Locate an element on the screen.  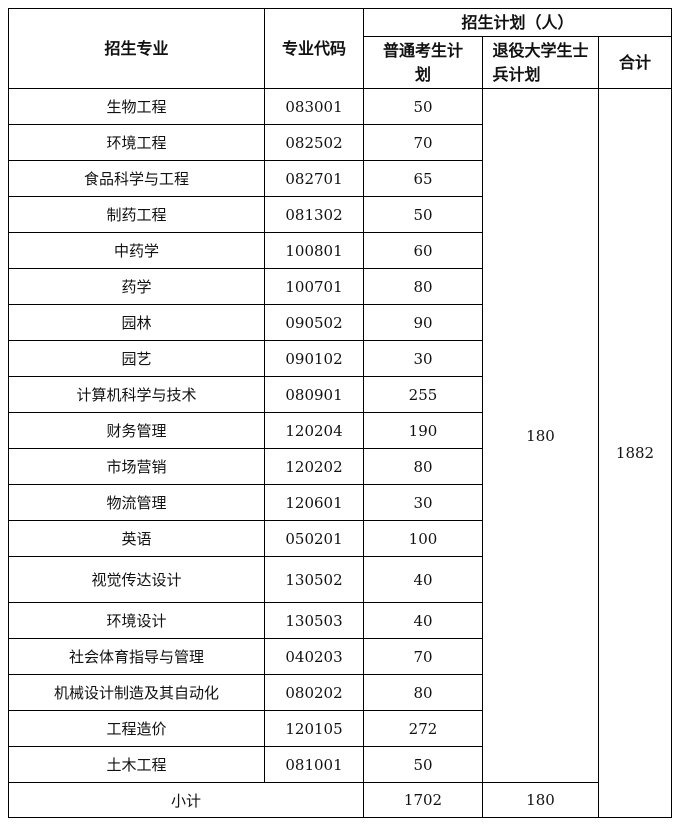
code-cell: 082502 is located at coordinates (314, 142).